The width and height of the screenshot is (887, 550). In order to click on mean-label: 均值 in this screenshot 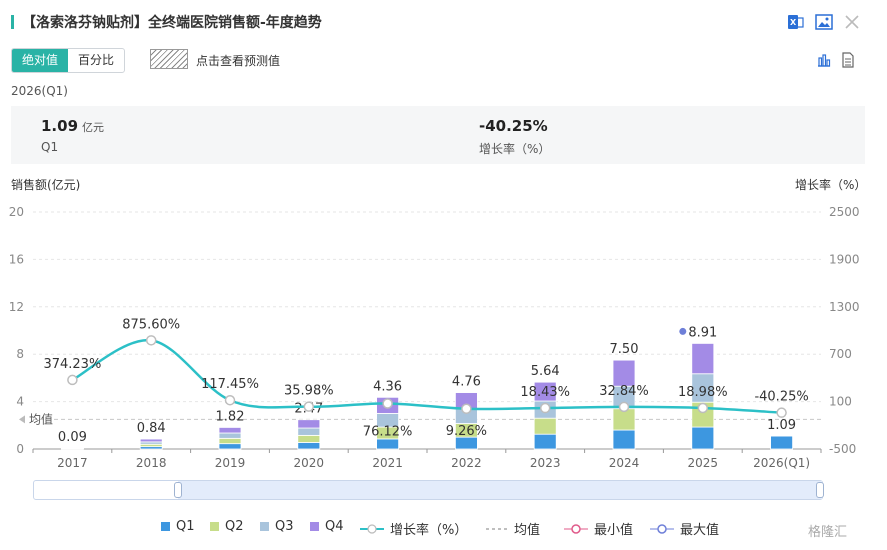, I will do `click(41, 418)`.